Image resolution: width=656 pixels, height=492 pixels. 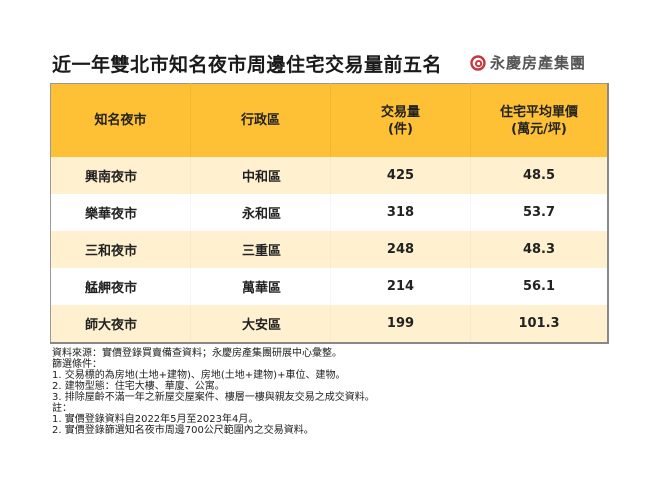 I want to click on header-price: 住宅平均單價 (萬元/坪), so click(x=539, y=120).